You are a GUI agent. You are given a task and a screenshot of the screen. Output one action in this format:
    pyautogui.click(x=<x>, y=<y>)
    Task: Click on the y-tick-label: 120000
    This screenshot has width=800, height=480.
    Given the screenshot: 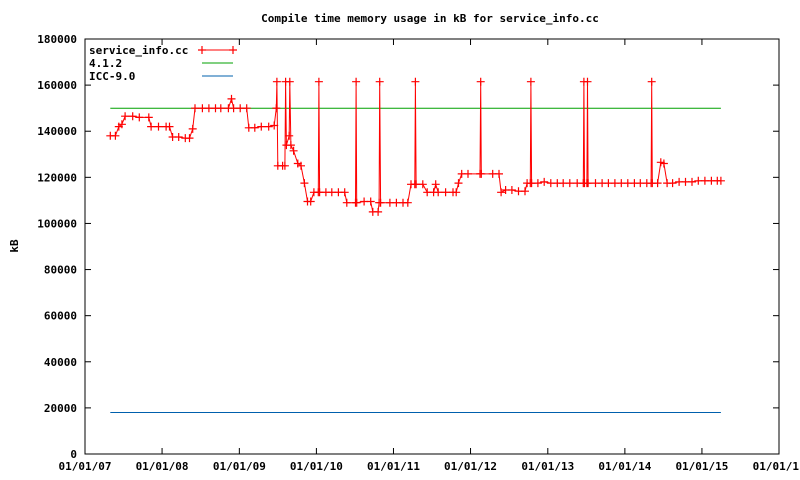 What is the action you would take?
    pyautogui.click(x=57, y=177)
    